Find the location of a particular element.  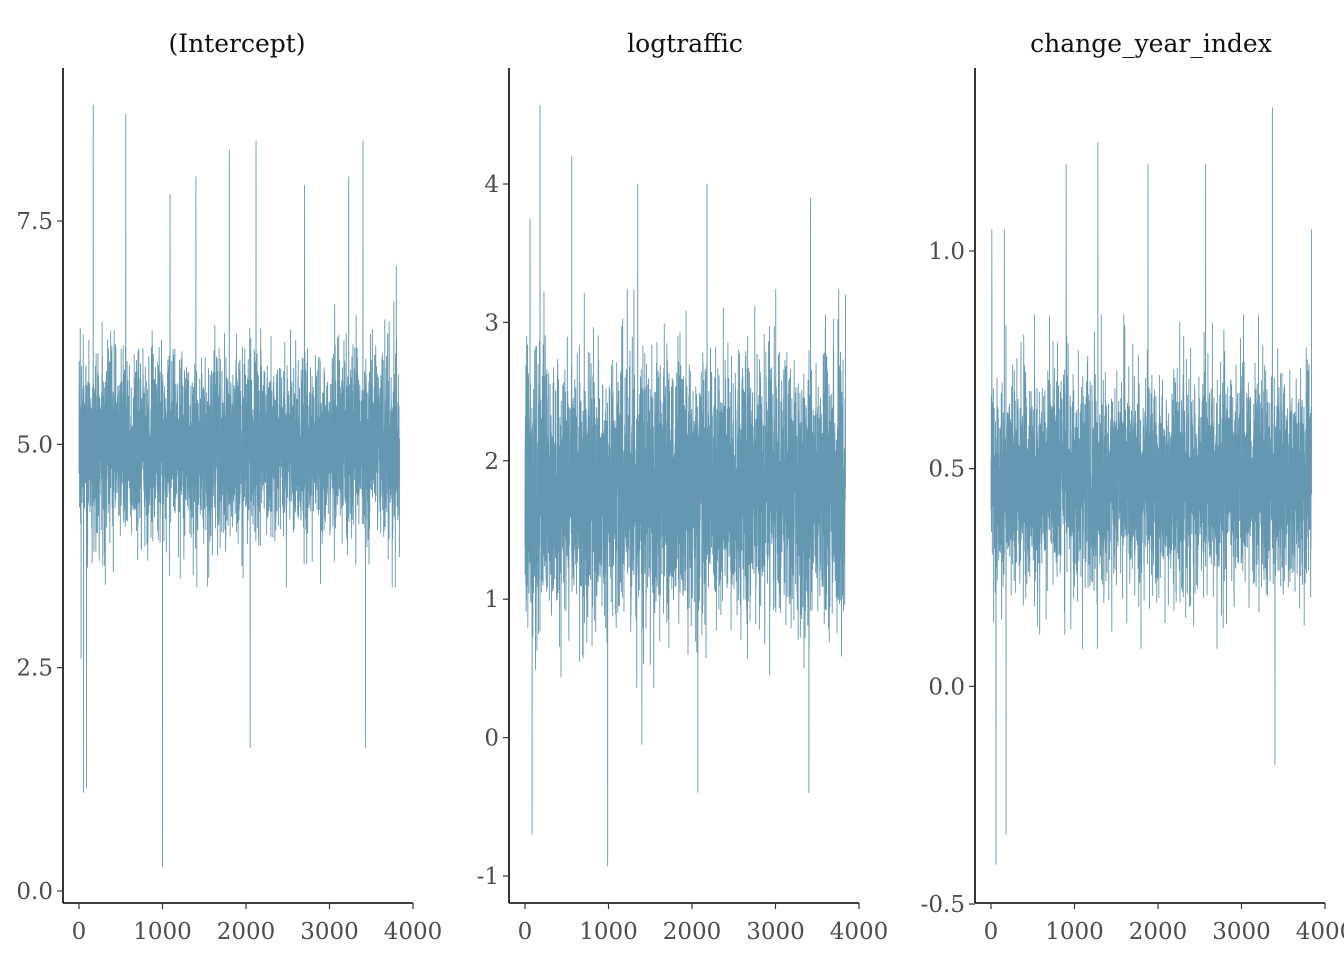

y-tick-label: 1.0 is located at coordinates (946, 252).